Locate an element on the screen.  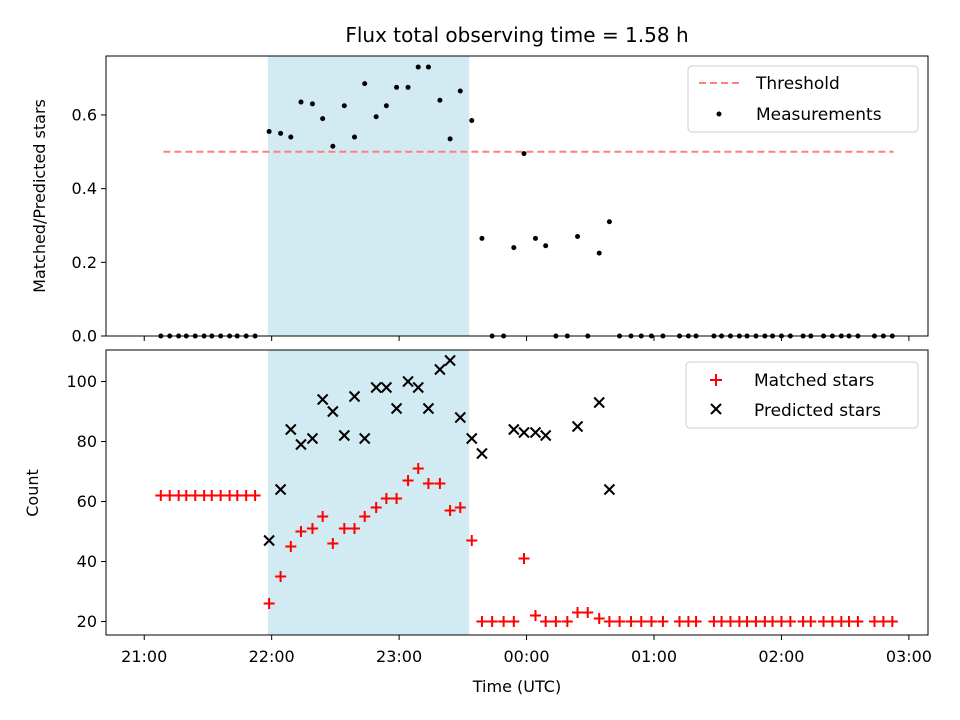
top-ytick-label: 0.6 is located at coordinates (84, 114).